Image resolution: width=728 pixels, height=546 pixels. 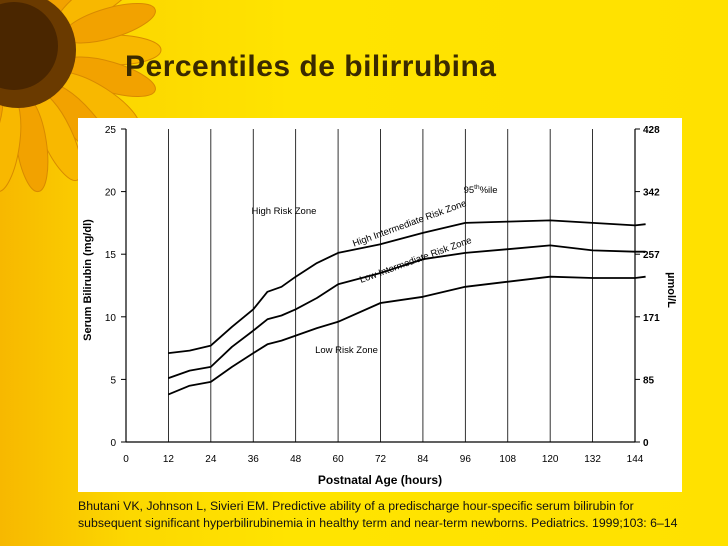 What do you see at coordinates (466, 459) in the screenshot?
I see `x-tick-label: 96` at bounding box center [466, 459].